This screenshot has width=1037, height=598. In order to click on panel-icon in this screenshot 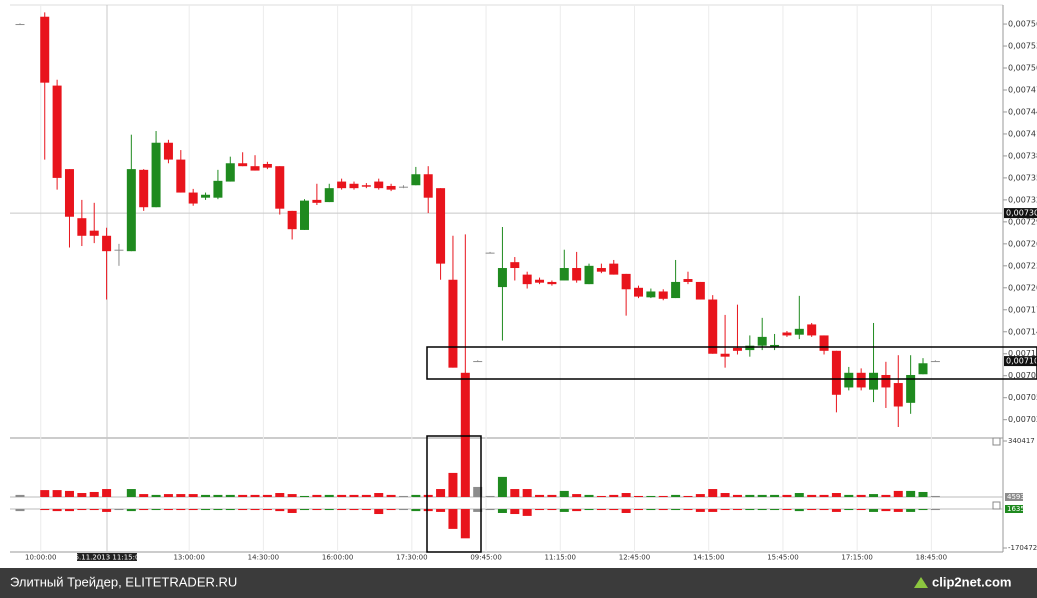, I will do `click(996, 505)`.